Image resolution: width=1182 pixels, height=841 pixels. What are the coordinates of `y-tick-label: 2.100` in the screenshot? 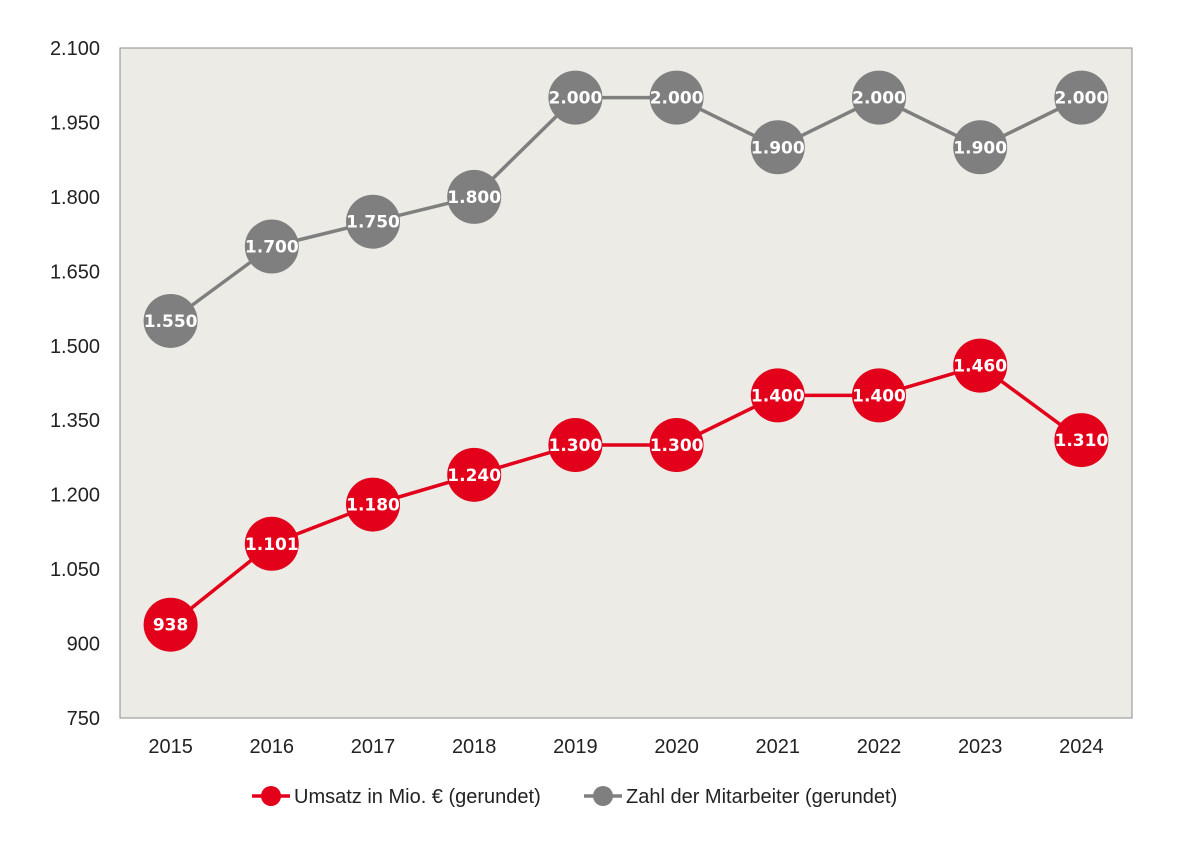 It's located at (75, 49).